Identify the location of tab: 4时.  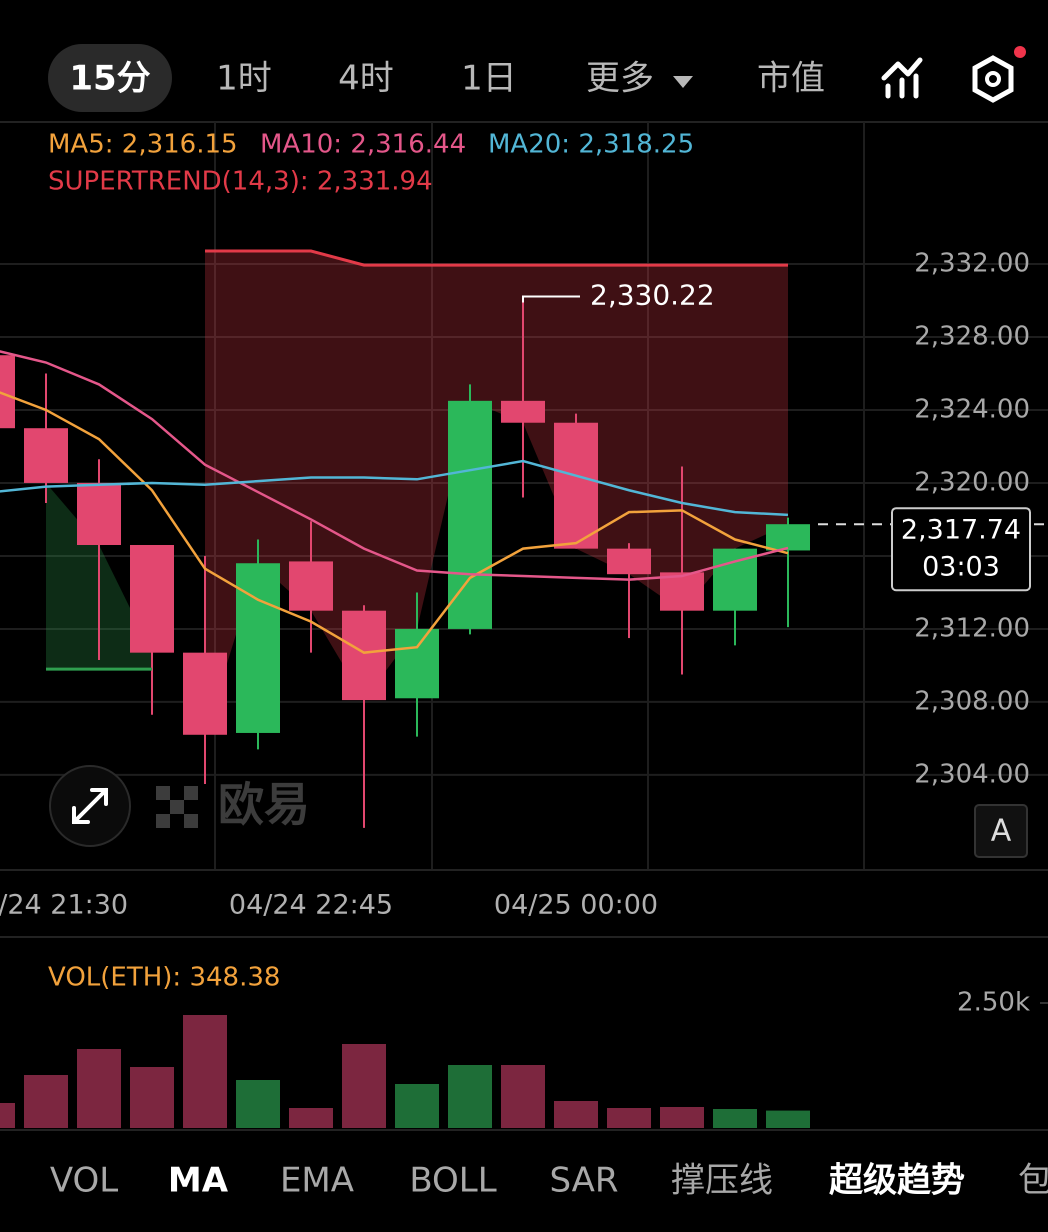
(366, 79).